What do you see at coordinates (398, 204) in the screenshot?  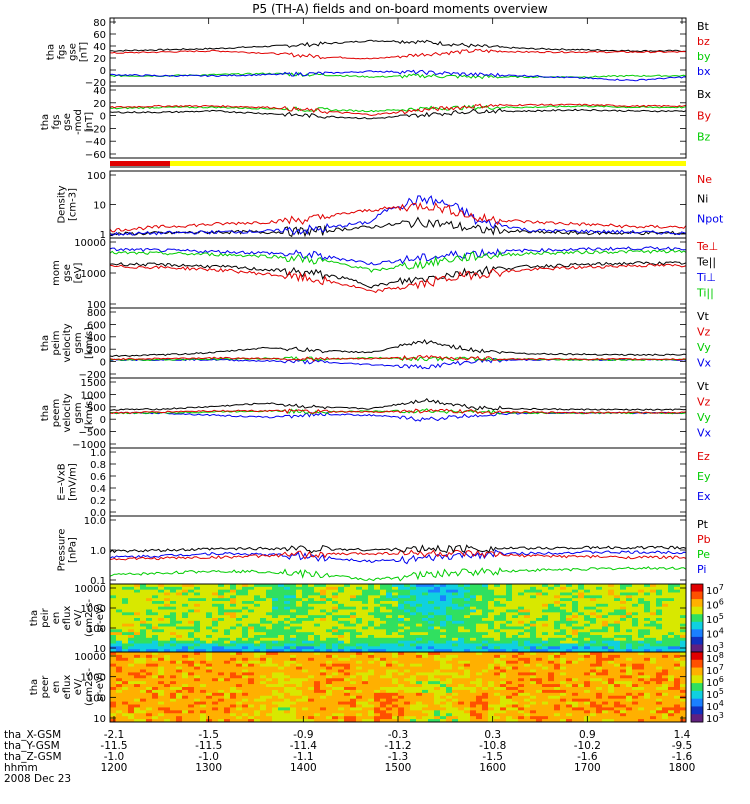 I see `panel-3-frame` at bounding box center [398, 204].